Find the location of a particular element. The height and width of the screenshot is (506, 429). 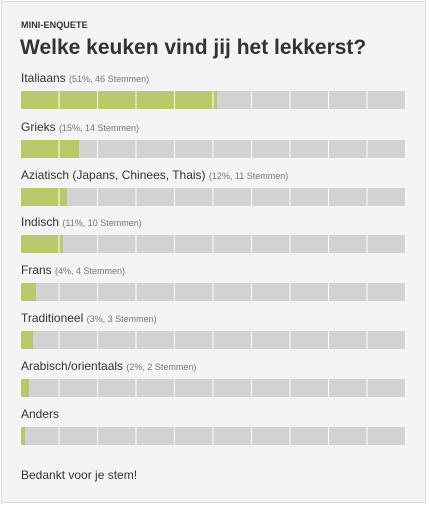

poll-option-indisch: Indisch (11%, 10 Stemmen) is located at coordinates (214, 234).